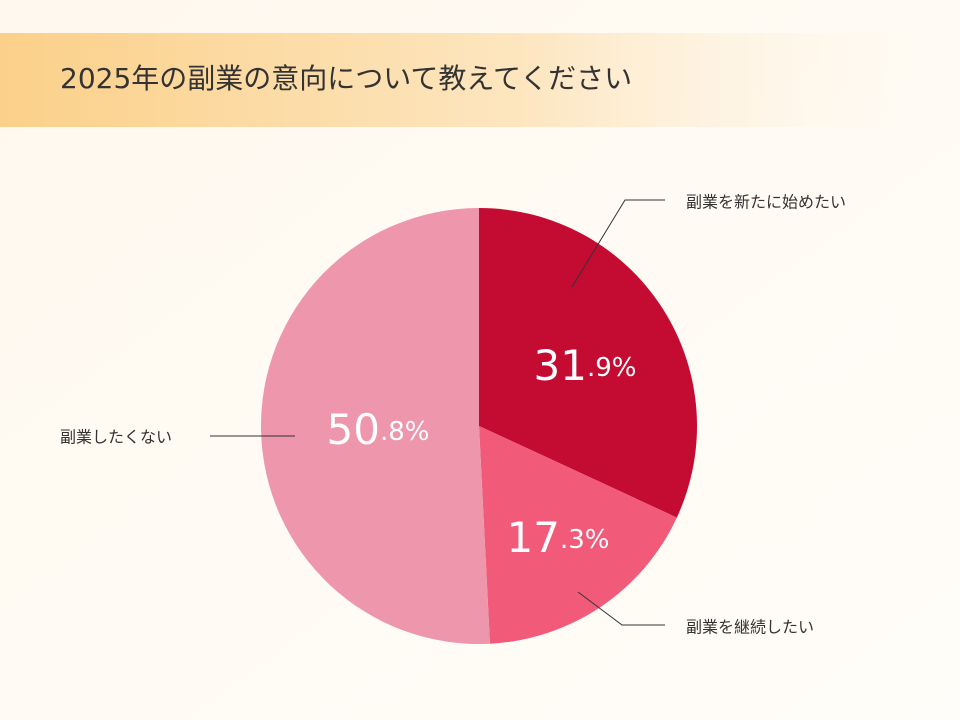 The height and width of the screenshot is (720, 960). I want to click on title-band, so click(480, 80).